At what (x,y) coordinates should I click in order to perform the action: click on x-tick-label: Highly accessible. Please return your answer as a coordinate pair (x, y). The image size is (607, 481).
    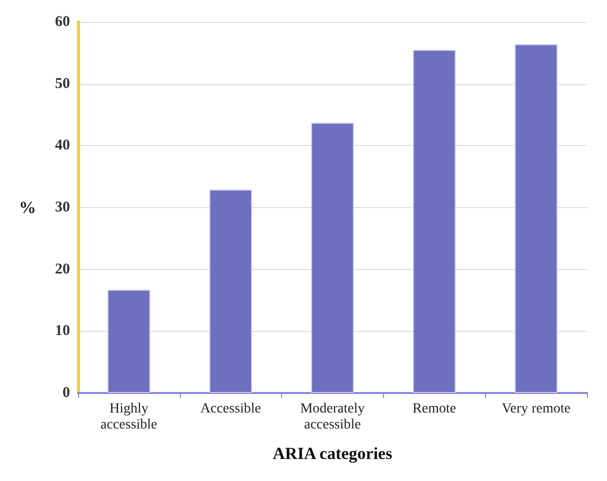
    Looking at the image, I should click on (129, 417).